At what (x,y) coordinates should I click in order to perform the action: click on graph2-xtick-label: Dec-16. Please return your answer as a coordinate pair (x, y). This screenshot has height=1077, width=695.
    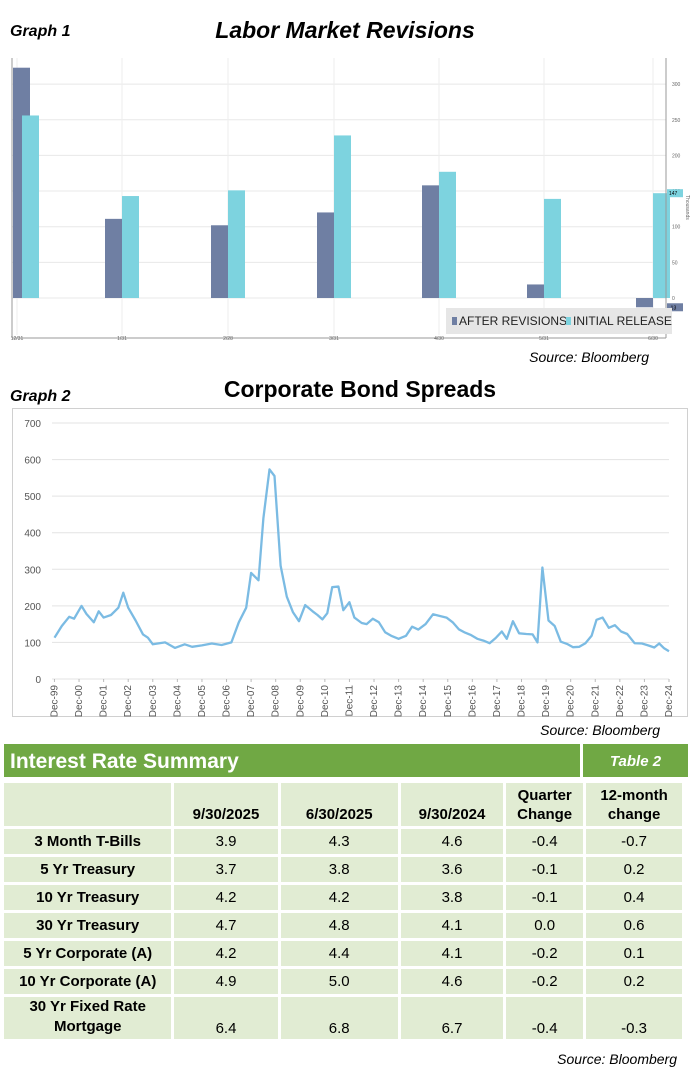
    Looking at the image, I should click on (472, 701).